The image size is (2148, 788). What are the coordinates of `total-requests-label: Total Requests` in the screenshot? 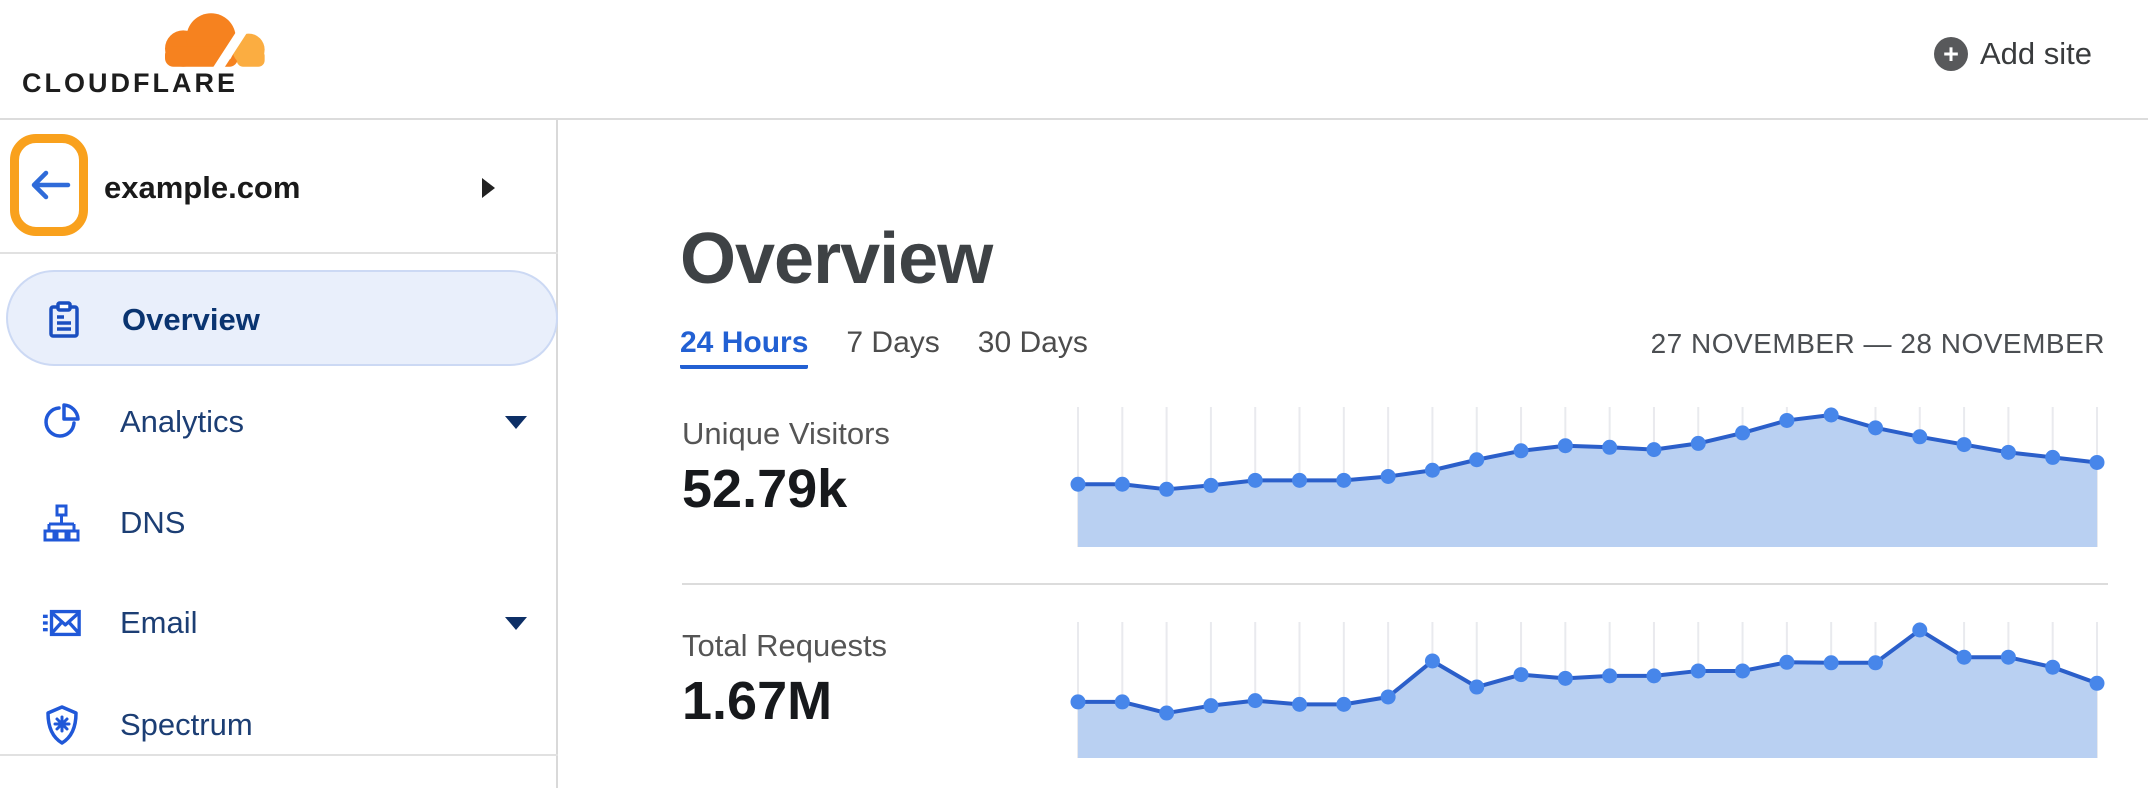 It's located at (785, 645).